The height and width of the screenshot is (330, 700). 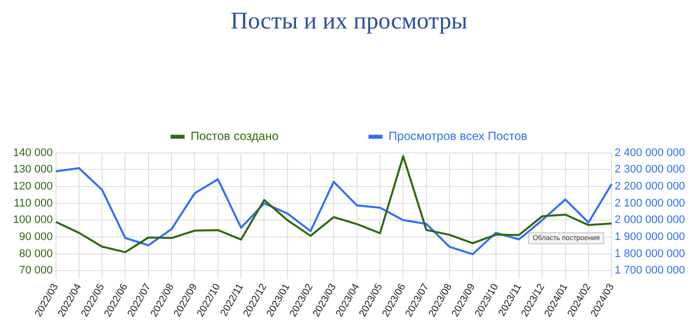 What do you see at coordinates (33, 203) in the screenshot?
I see `y-tick-label: 110 000` at bounding box center [33, 203].